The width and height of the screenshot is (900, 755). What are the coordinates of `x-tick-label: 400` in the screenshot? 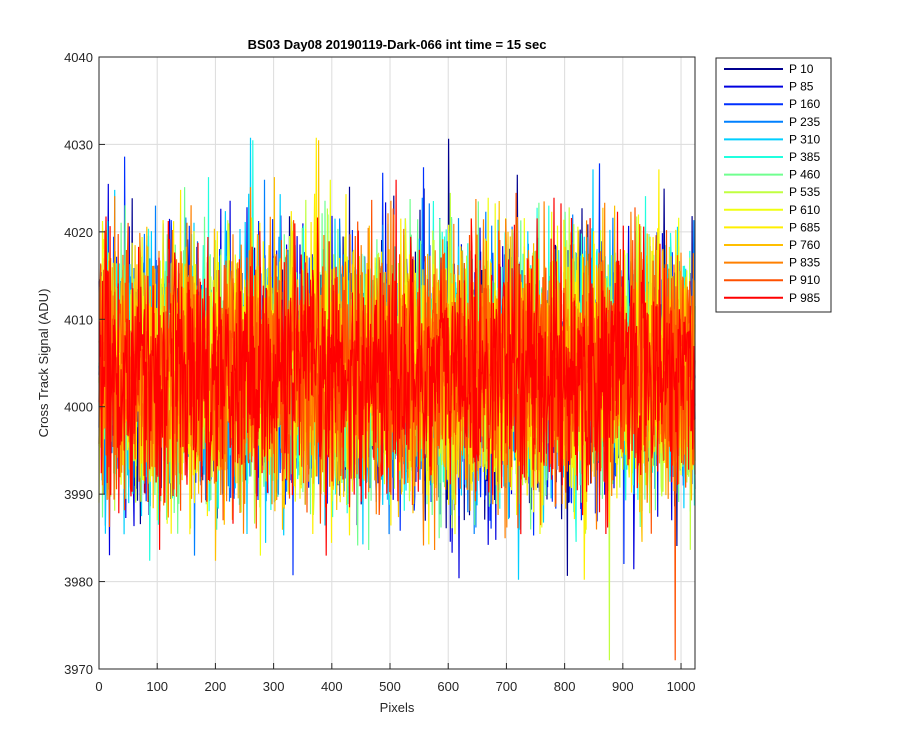 It's located at (332, 686).